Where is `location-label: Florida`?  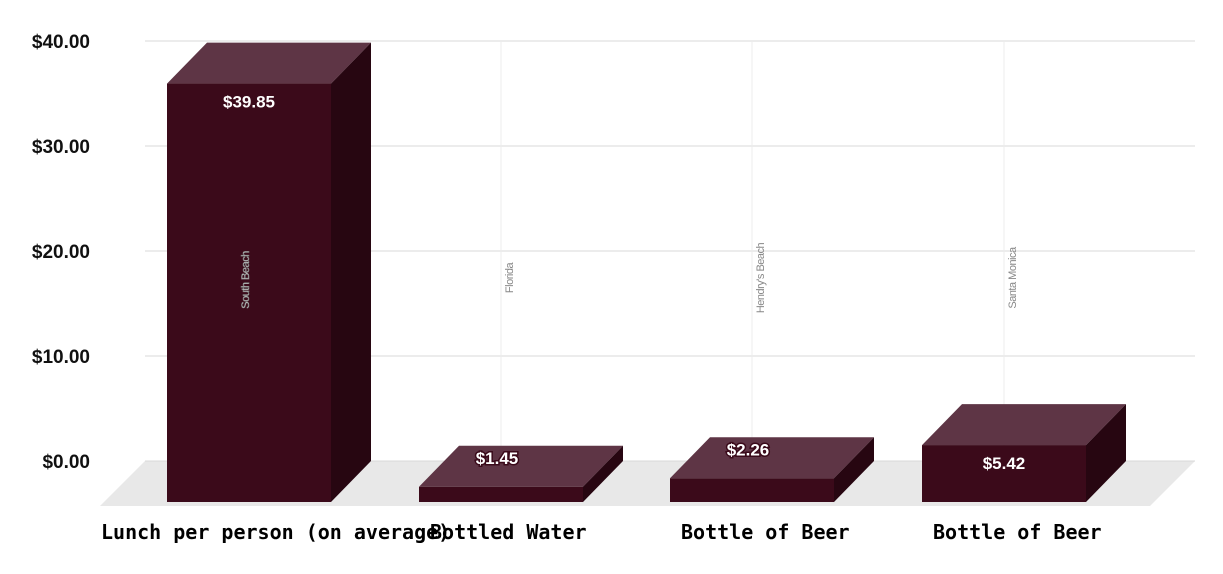 location-label: Florida is located at coordinates (510, 278).